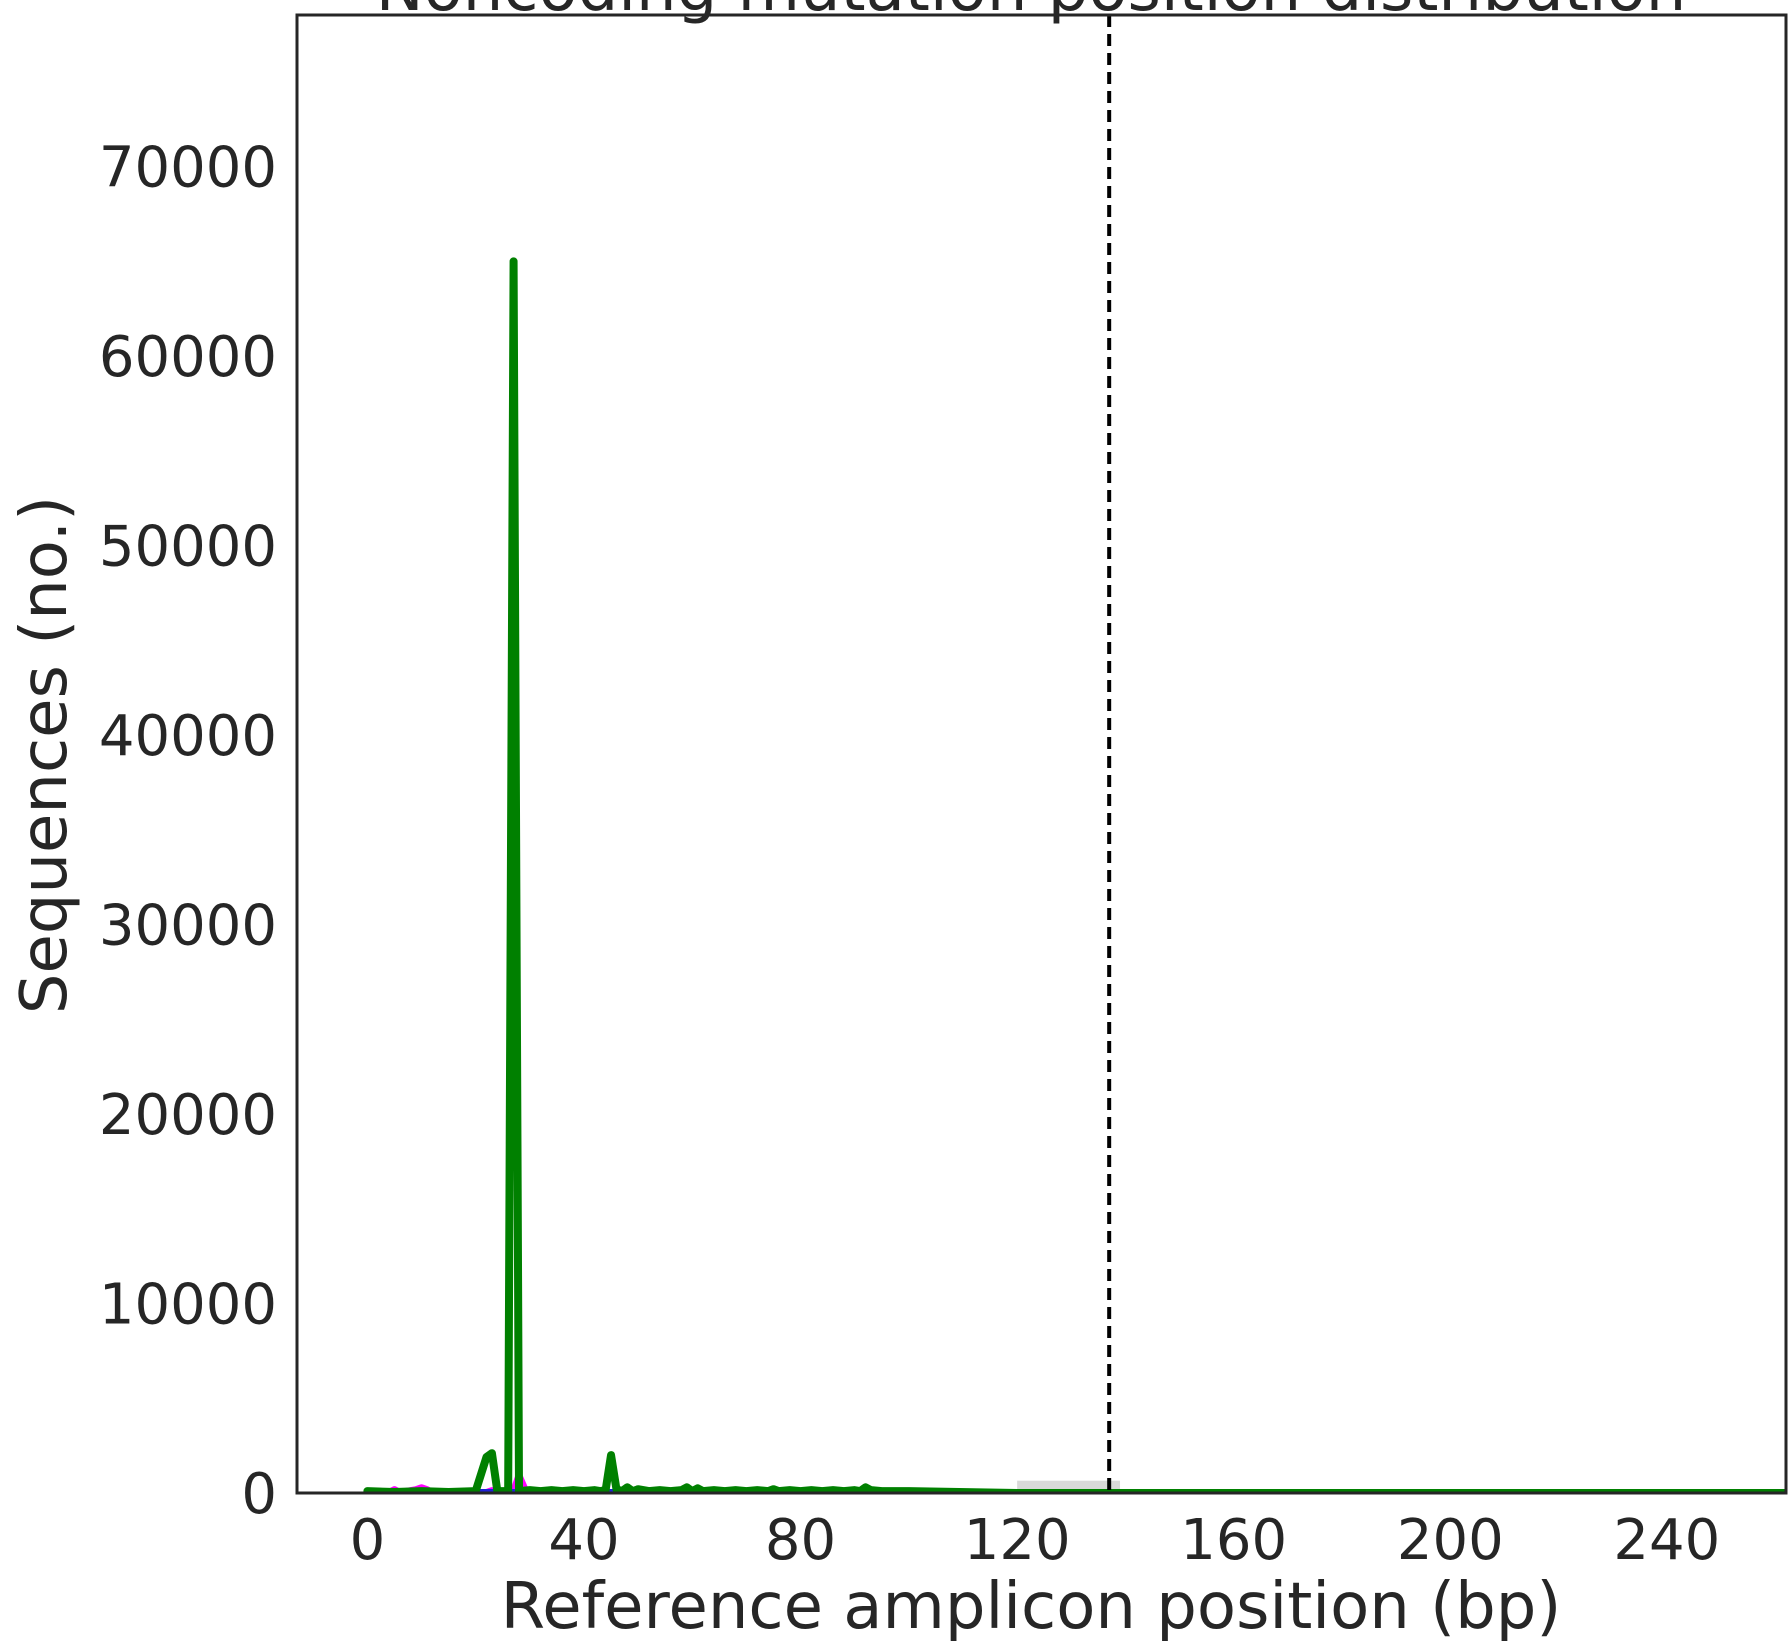 The width and height of the screenshot is (1790, 1641). What do you see at coordinates (188, 168) in the screenshot?
I see `y-tick-label: 70000` at bounding box center [188, 168].